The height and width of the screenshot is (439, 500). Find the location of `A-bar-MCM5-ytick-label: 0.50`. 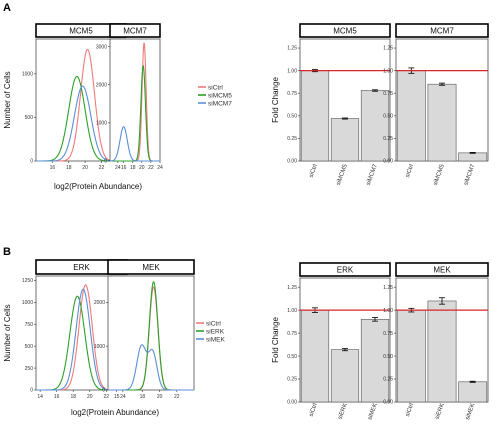

A-bar-MCM5-ytick-label: 0.50 is located at coordinates (292, 117).